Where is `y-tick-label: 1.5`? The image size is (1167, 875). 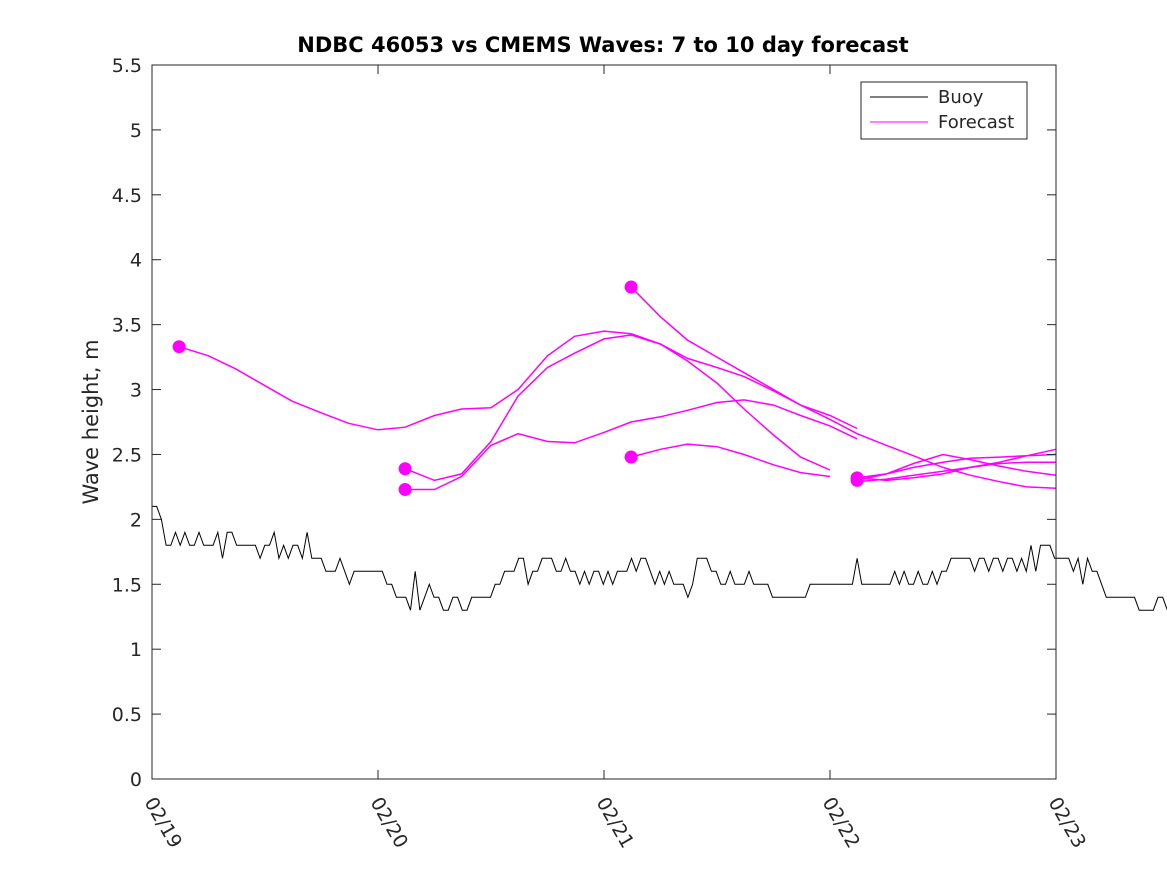
y-tick-label: 1.5 is located at coordinates (127, 585).